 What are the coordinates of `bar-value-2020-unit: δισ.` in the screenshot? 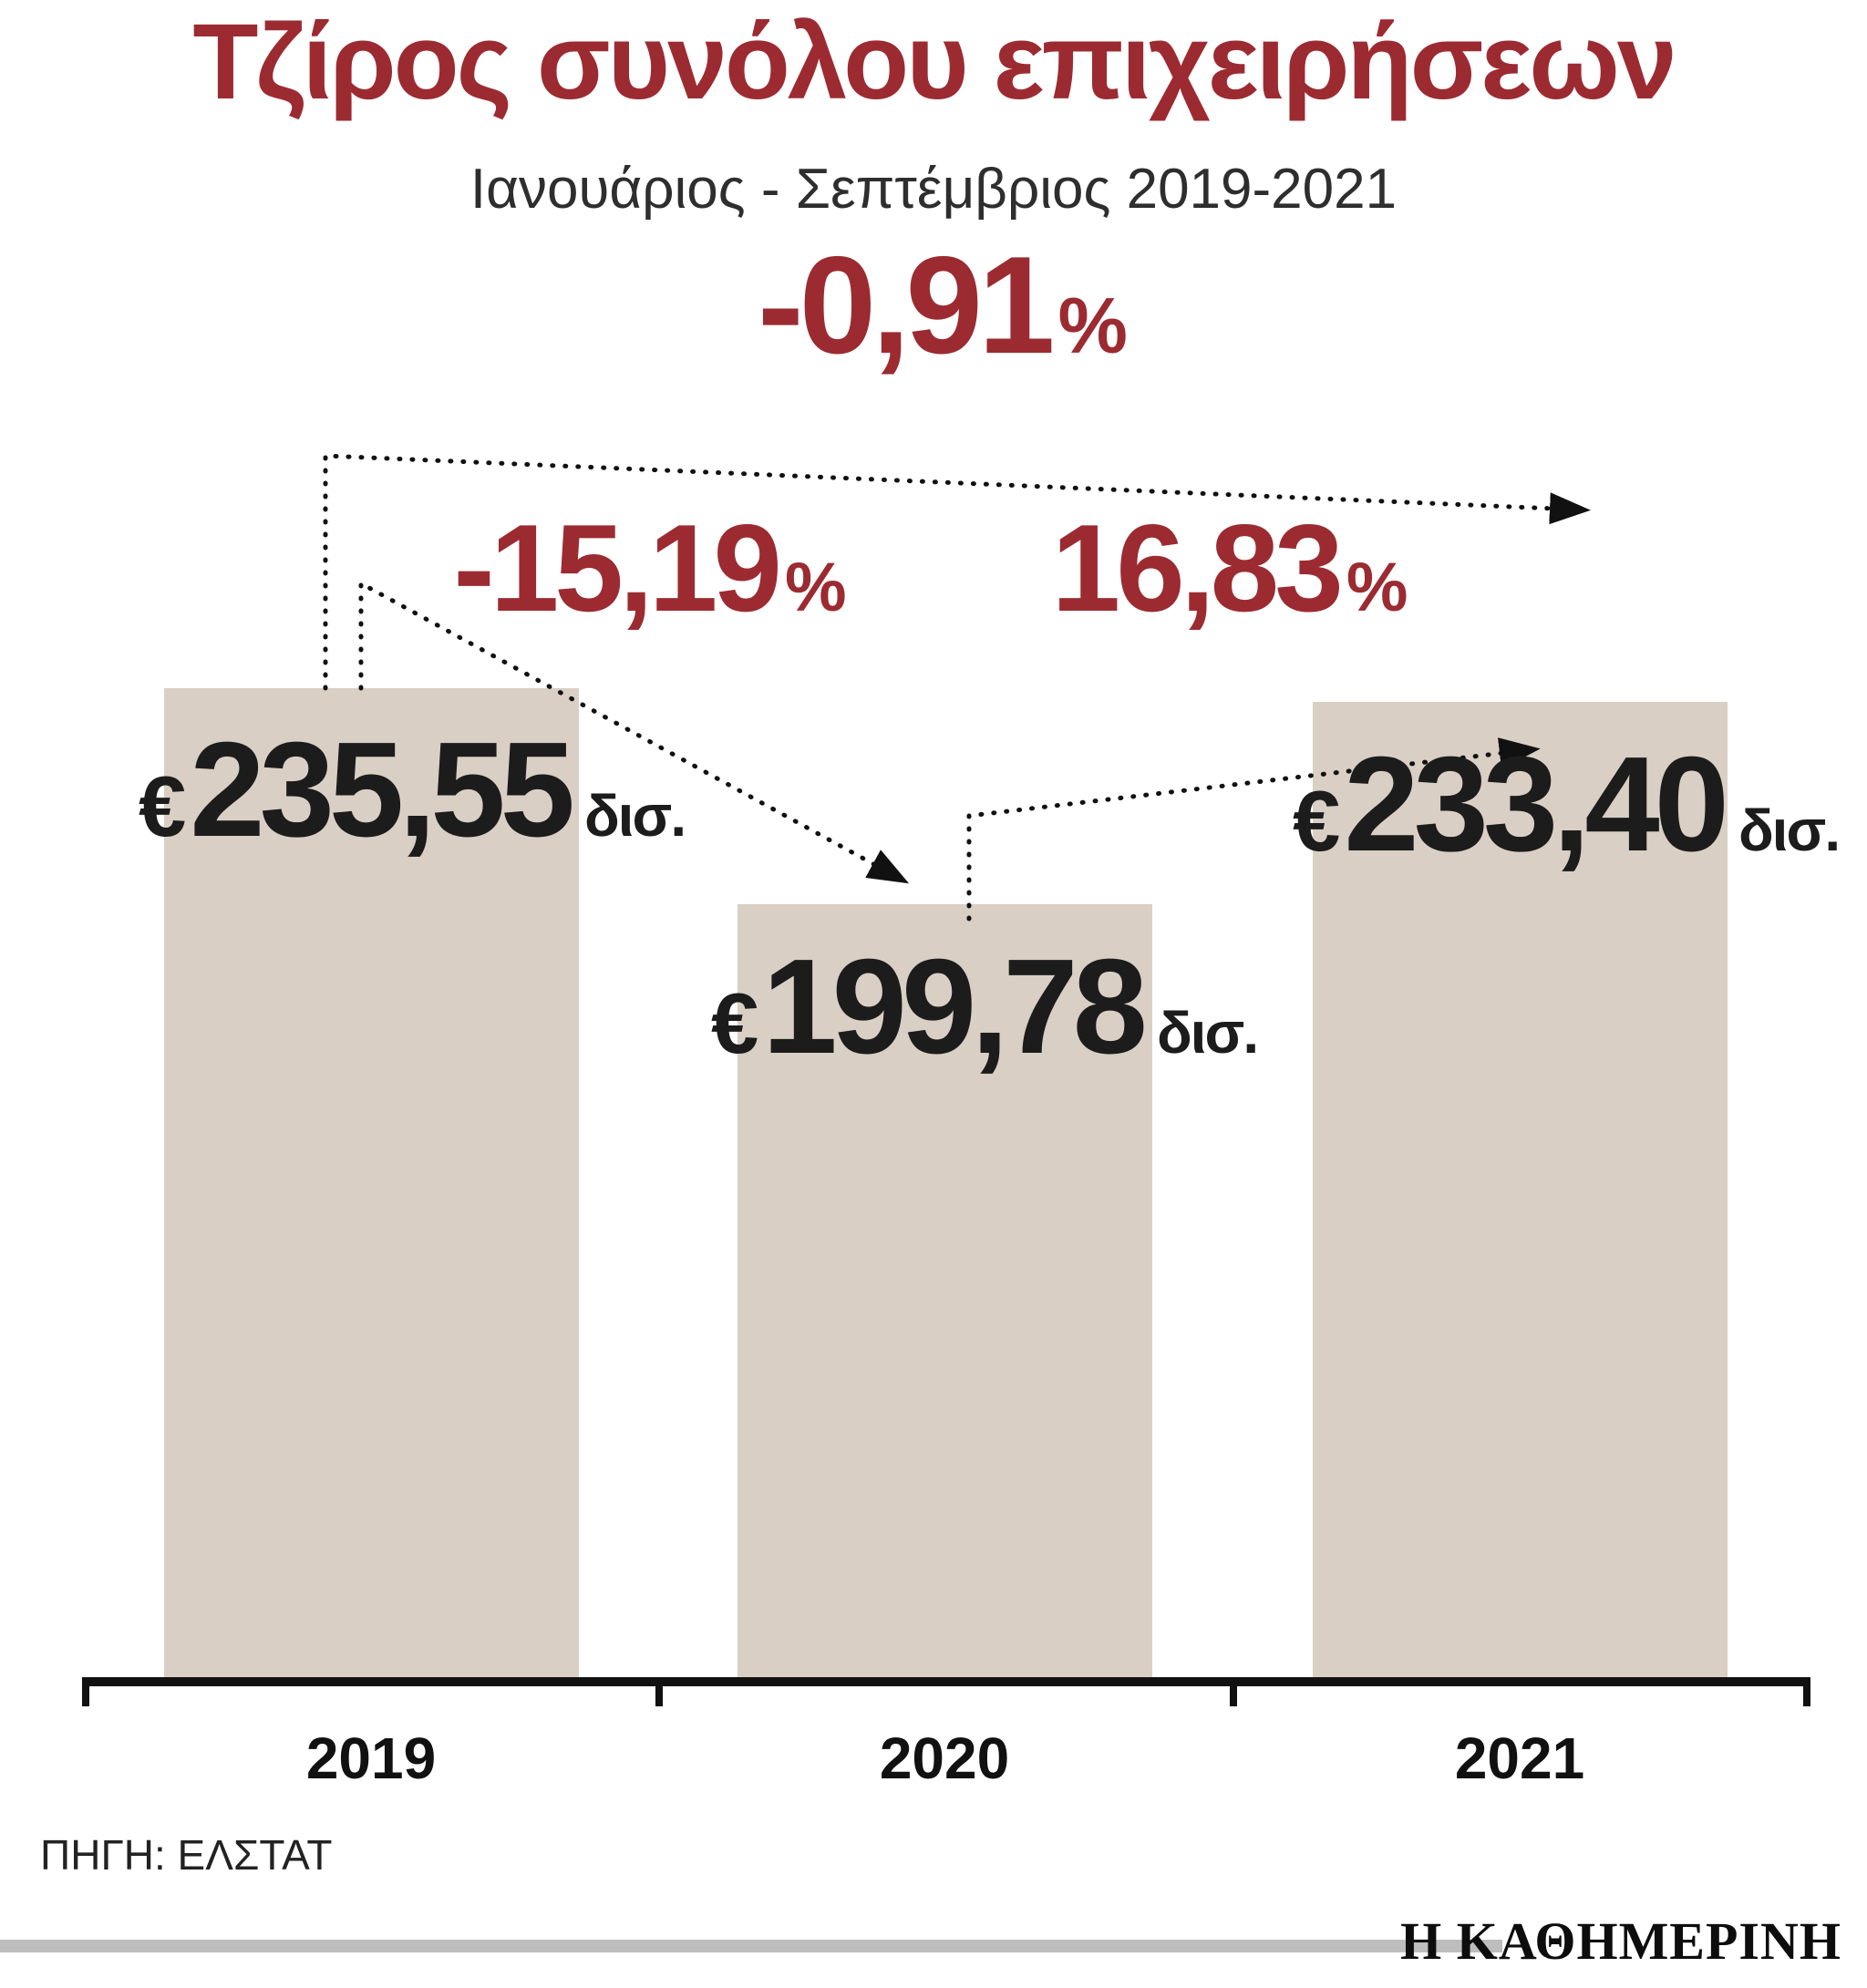 It's located at (1207, 1033).